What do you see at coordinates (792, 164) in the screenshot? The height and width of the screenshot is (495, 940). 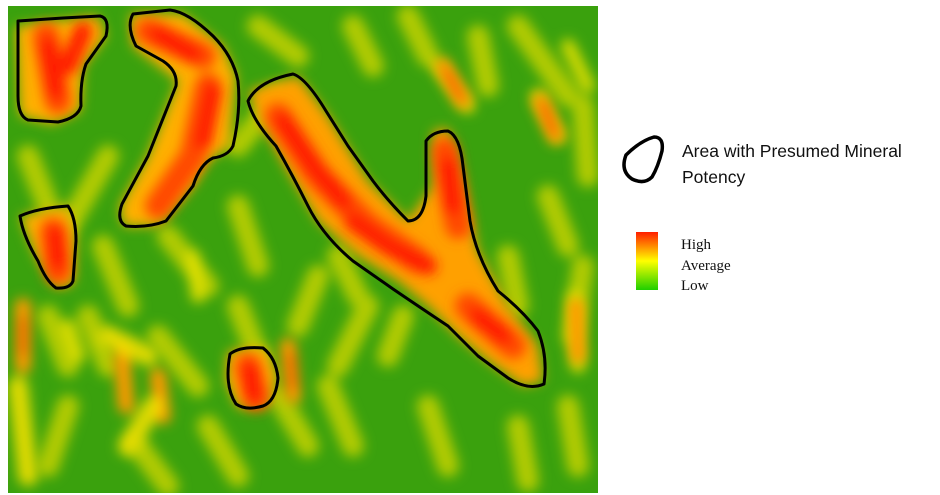 I see `legend-outline-label: Area with Presumed Mineral Potency` at bounding box center [792, 164].